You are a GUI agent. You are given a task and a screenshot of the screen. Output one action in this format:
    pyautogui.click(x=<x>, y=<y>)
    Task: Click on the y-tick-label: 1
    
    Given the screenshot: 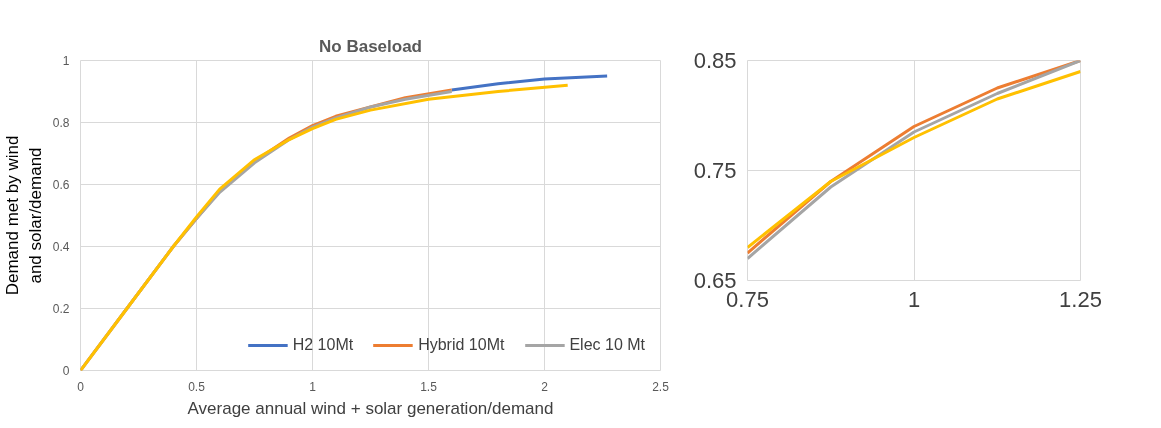 What is the action you would take?
    pyautogui.click(x=66, y=61)
    